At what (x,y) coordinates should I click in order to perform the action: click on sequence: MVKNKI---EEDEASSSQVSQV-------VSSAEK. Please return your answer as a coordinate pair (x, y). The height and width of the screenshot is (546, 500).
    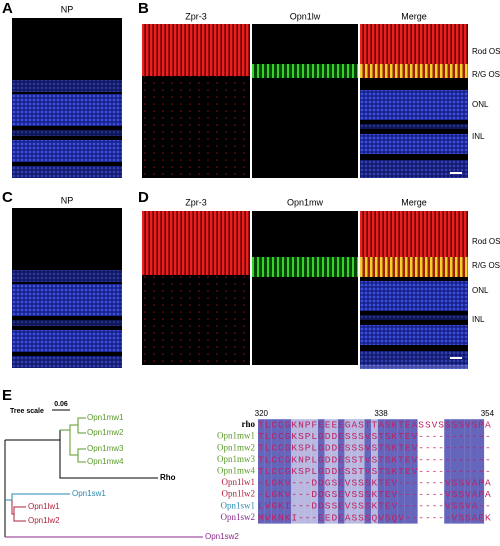
    Looking at the image, I should click on (374, 517).